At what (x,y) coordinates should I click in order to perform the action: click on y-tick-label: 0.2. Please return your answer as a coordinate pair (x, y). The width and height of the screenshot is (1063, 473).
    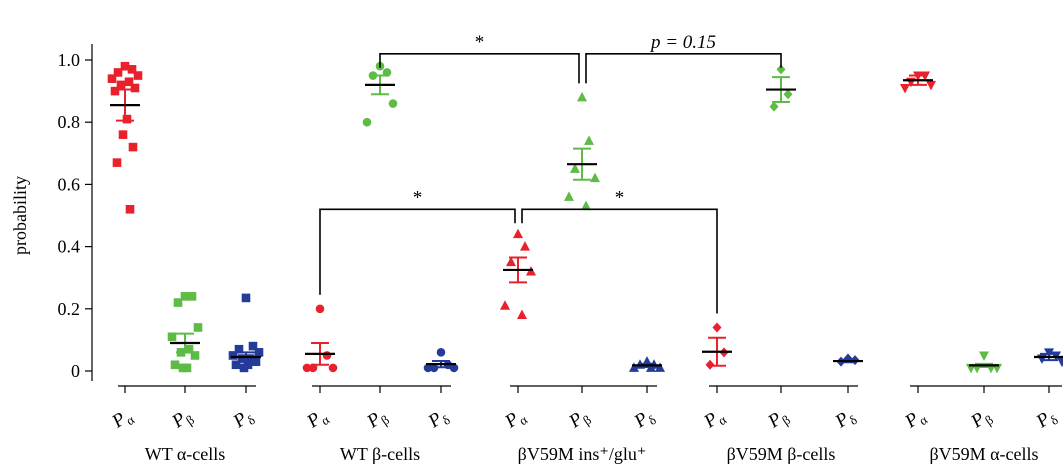
    Looking at the image, I should click on (69, 309).